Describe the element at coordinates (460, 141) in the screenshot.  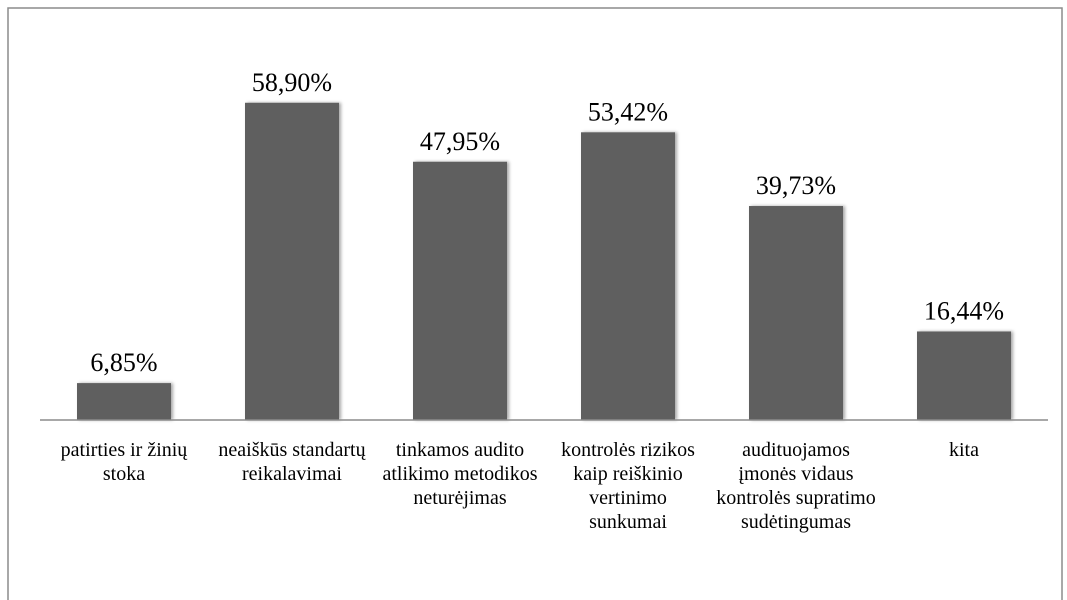
I see `value-label: 47,95%` at that location.